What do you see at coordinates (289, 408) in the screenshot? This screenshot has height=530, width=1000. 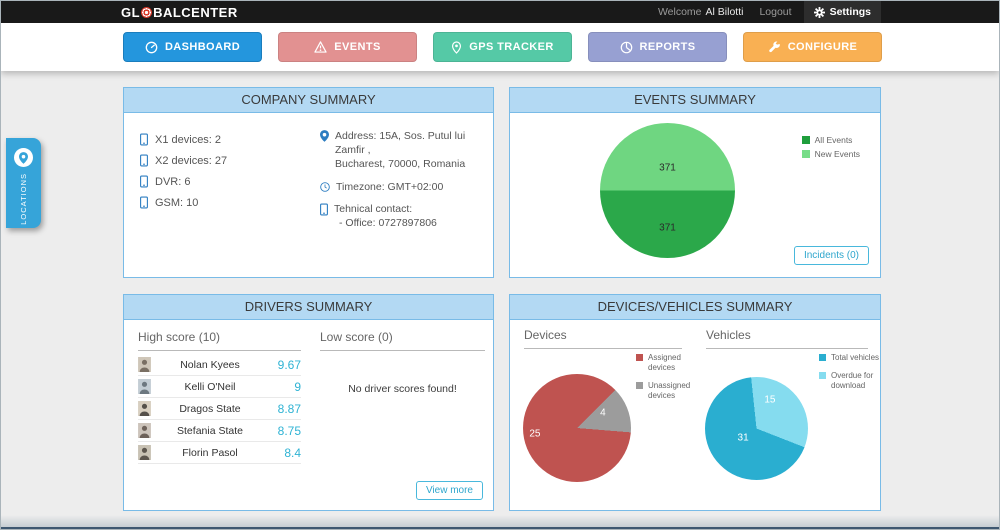 I see `driver-score: 8.87` at bounding box center [289, 408].